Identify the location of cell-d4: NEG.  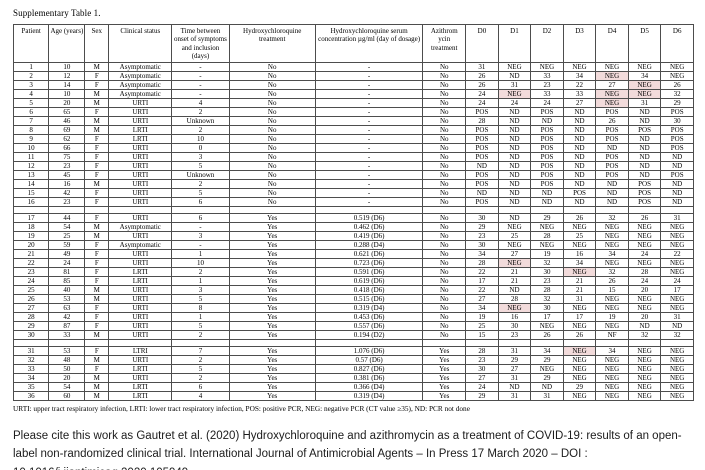
(612, 236).